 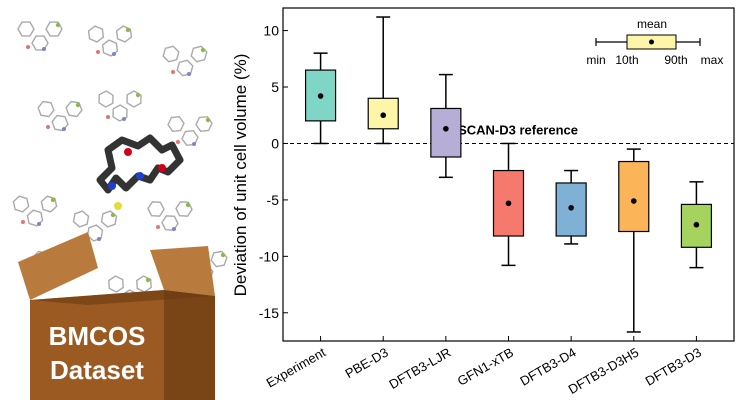 What do you see at coordinates (269, 256) in the screenshot?
I see `y-tick-label: -10` at bounding box center [269, 256].